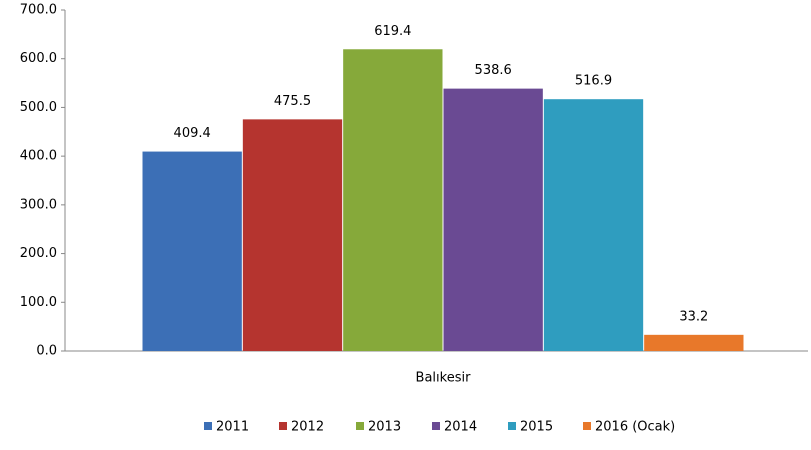  Describe the element at coordinates (635, 427) in the screenshot. I see `legend-label: 2016 (Ocak)` at that location.